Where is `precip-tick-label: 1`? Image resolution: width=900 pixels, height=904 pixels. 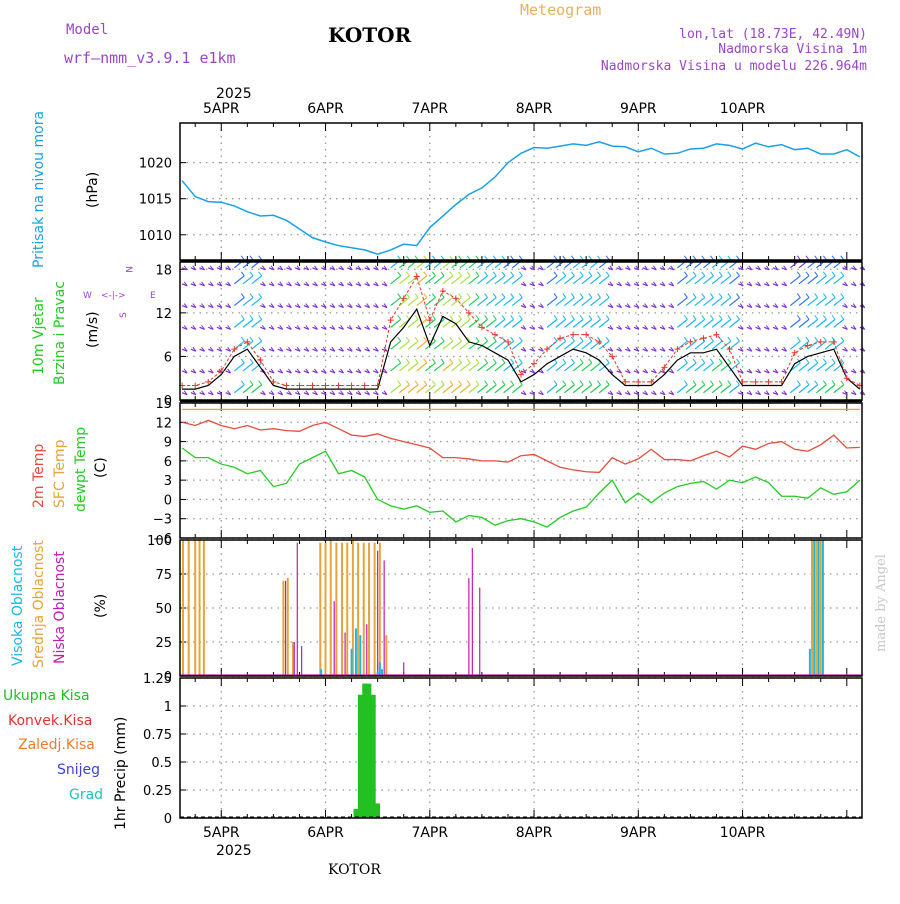
precip-tick-label: 1 is located at coordinates (168, 707).